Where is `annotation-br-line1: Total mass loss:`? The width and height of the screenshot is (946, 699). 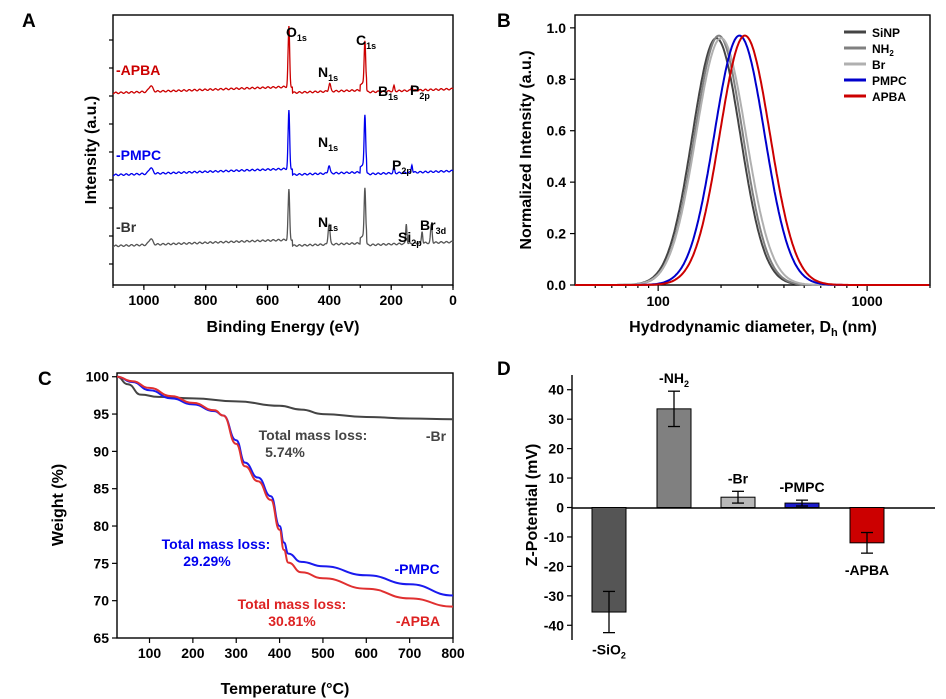 annotation-br-line1: Total mass loss: is located at coordinates (313, 435).